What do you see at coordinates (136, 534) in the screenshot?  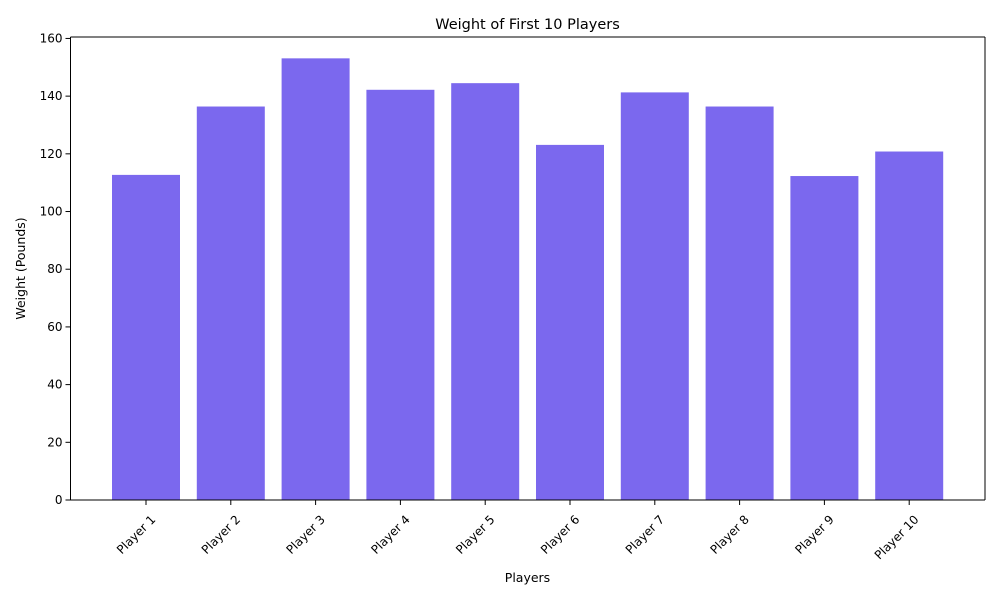 I see `x-tick-label: Player 1` at bounding box center [136, 534].